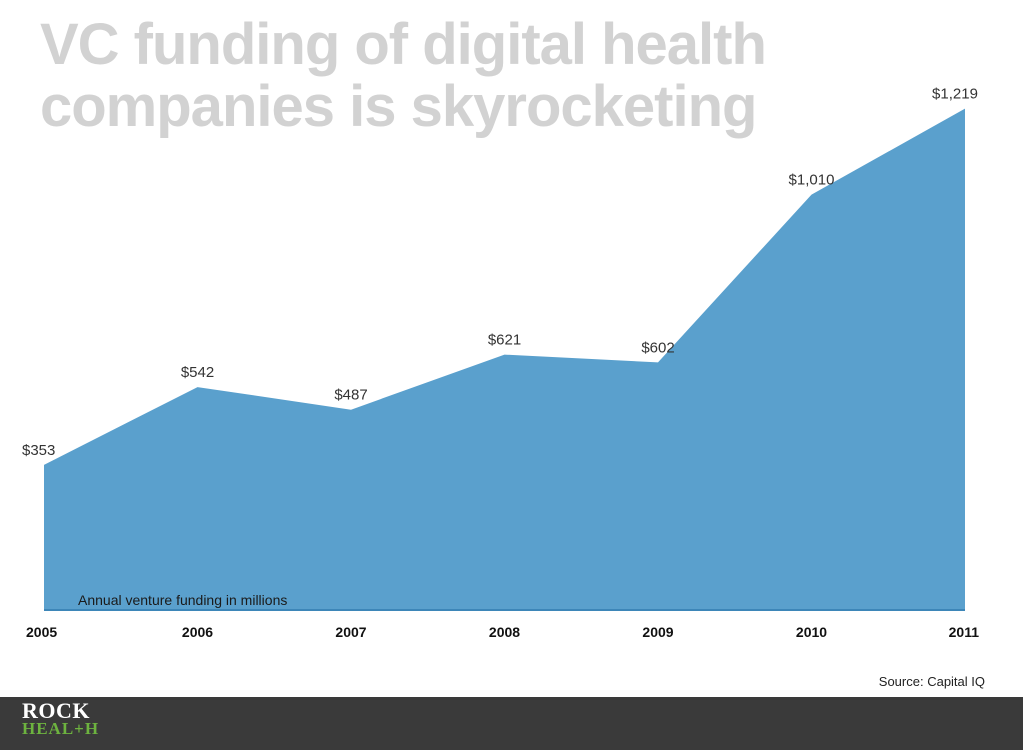  What do you see at coordinates (61, 728) in the screenshot?
I see `logo-text-bottom: HEAL+H` at bounding box center [61, 728].